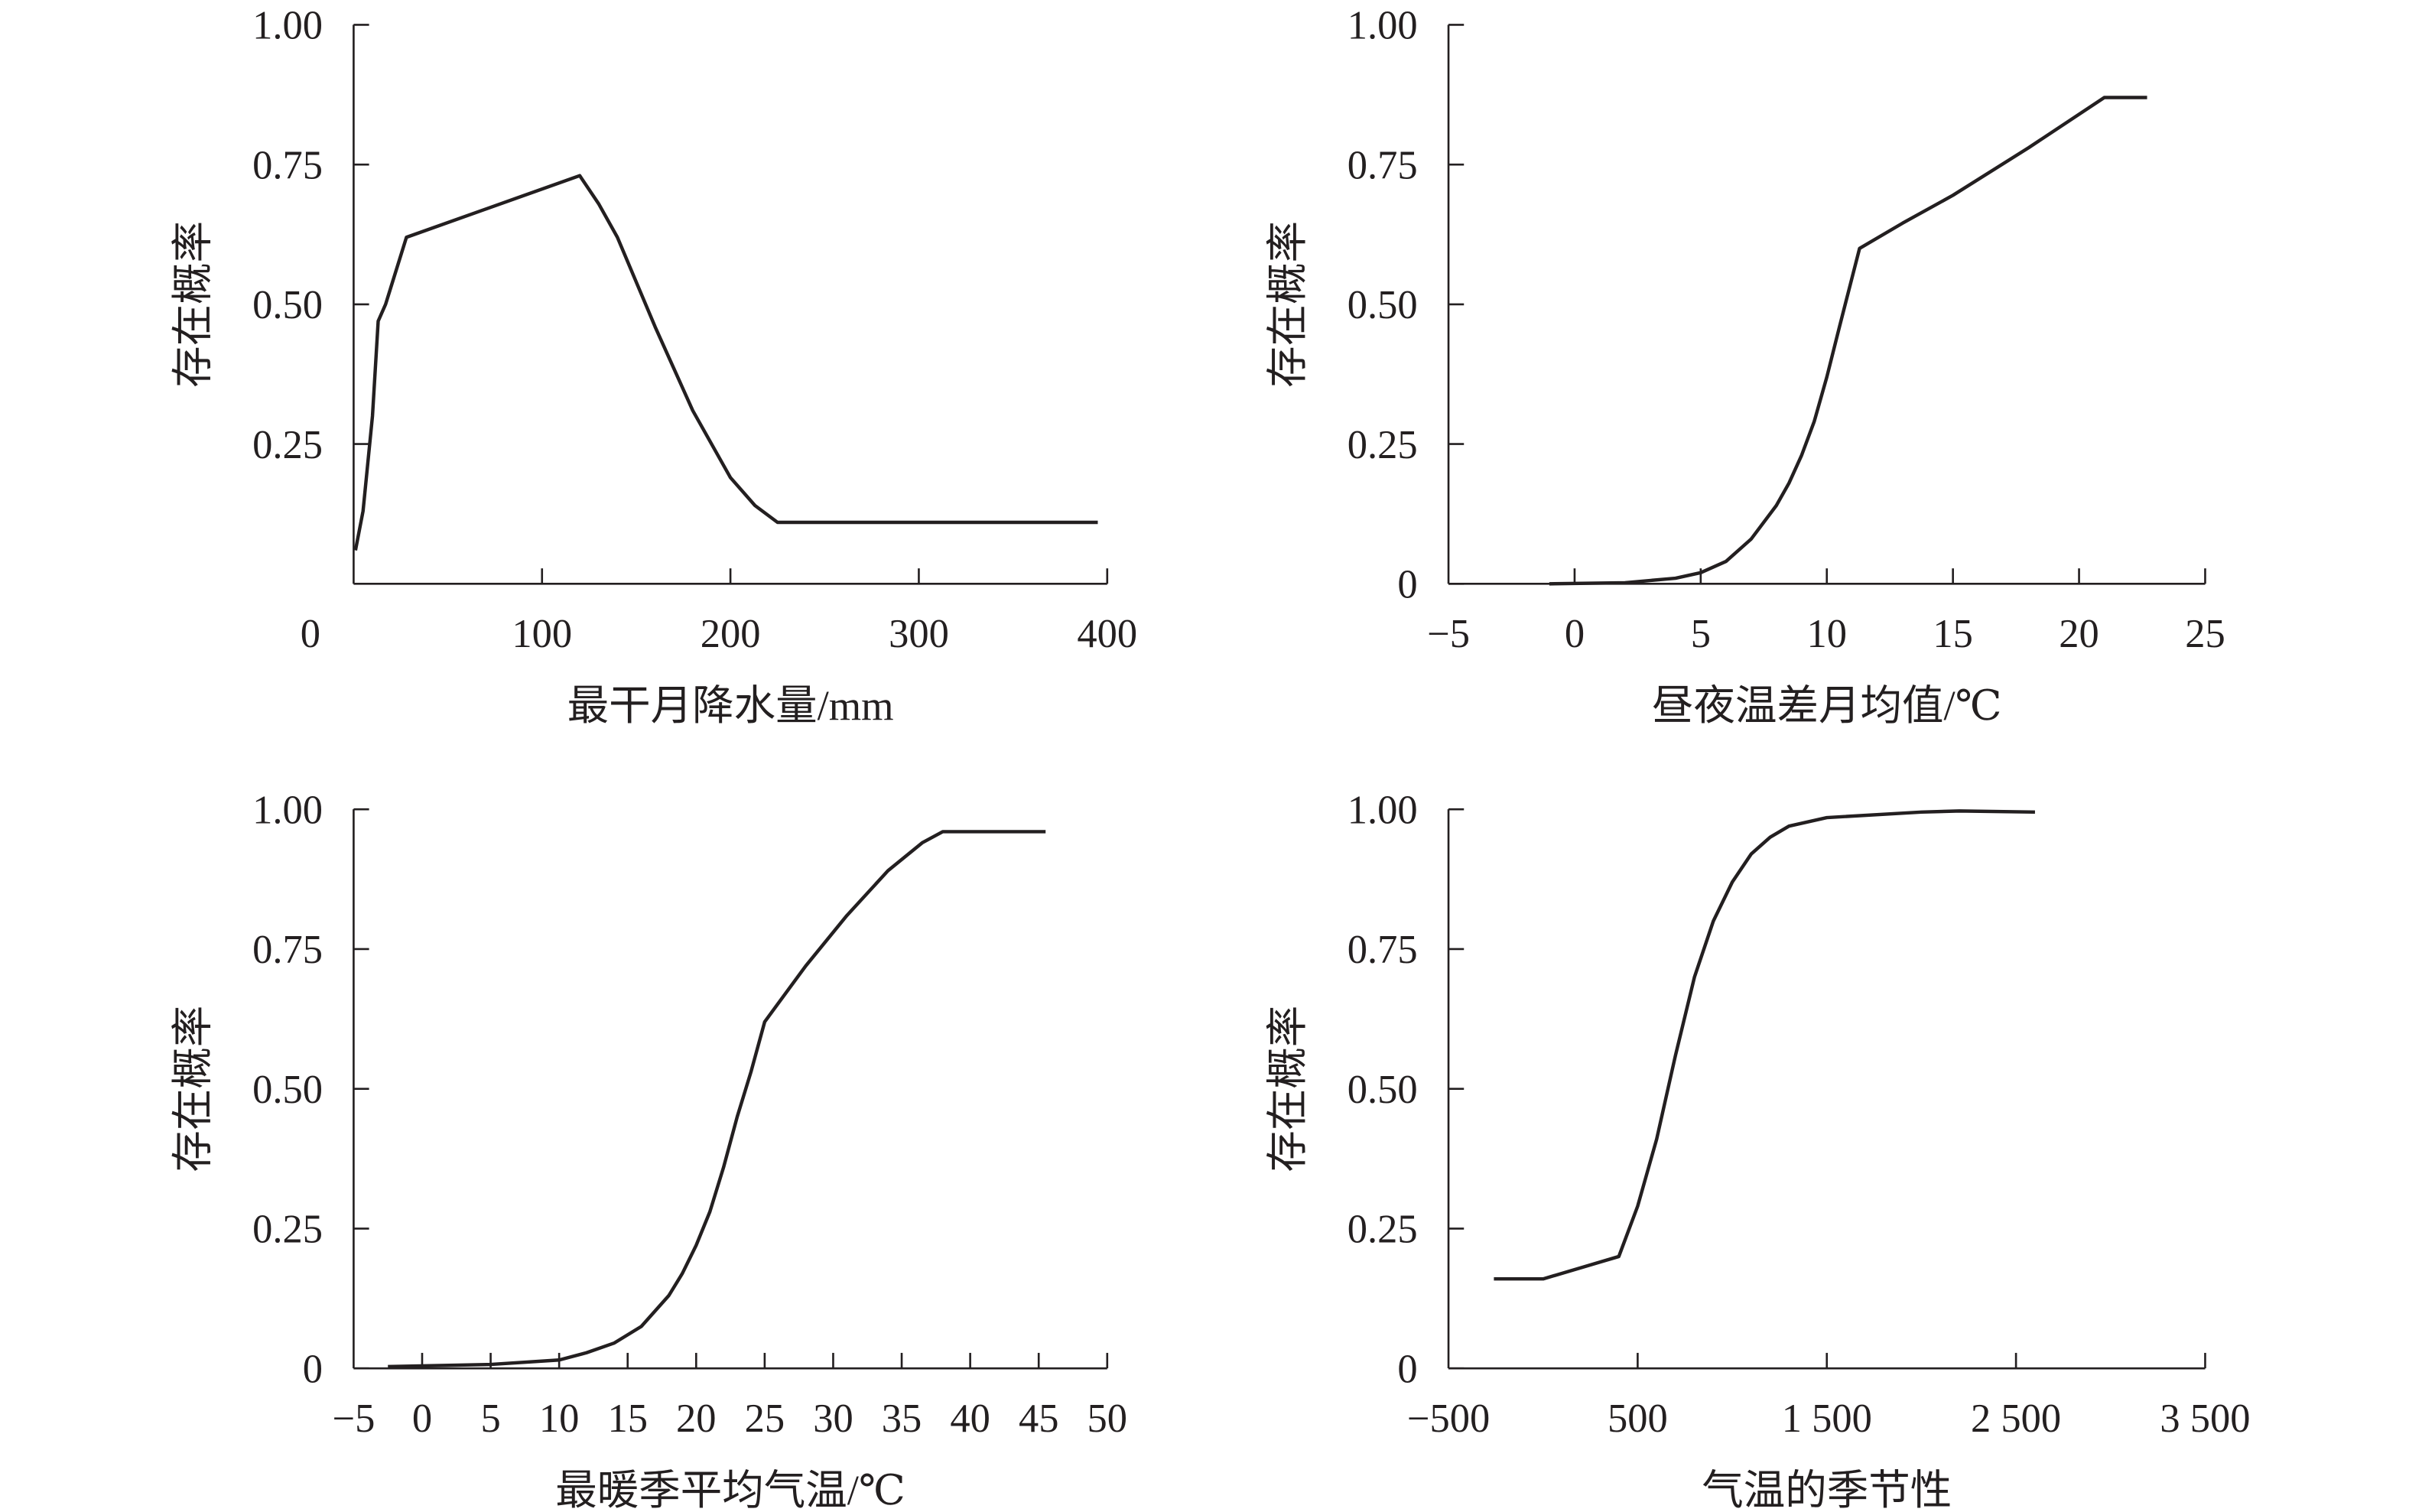 The image size is (2409, 1512). I want to click on x-tick-label: 2 500, so click(2016, 1419).